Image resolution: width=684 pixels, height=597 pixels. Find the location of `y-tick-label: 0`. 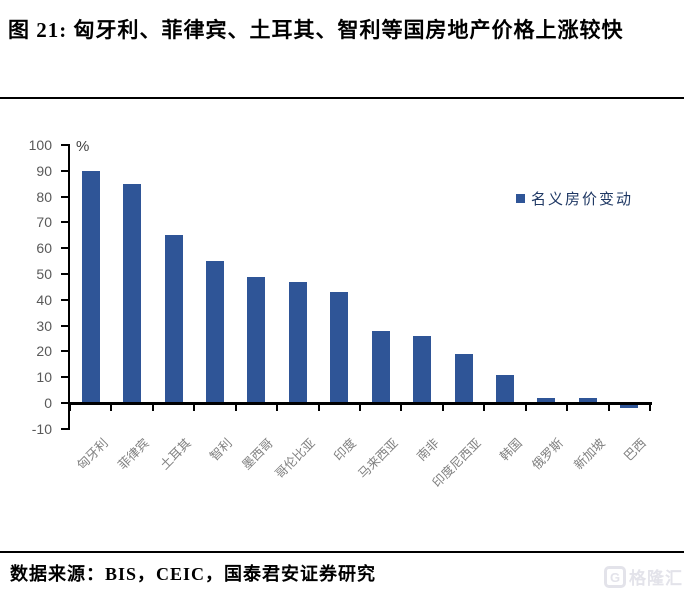

y-tick-label: 0 is located at coordinates (48, 403).